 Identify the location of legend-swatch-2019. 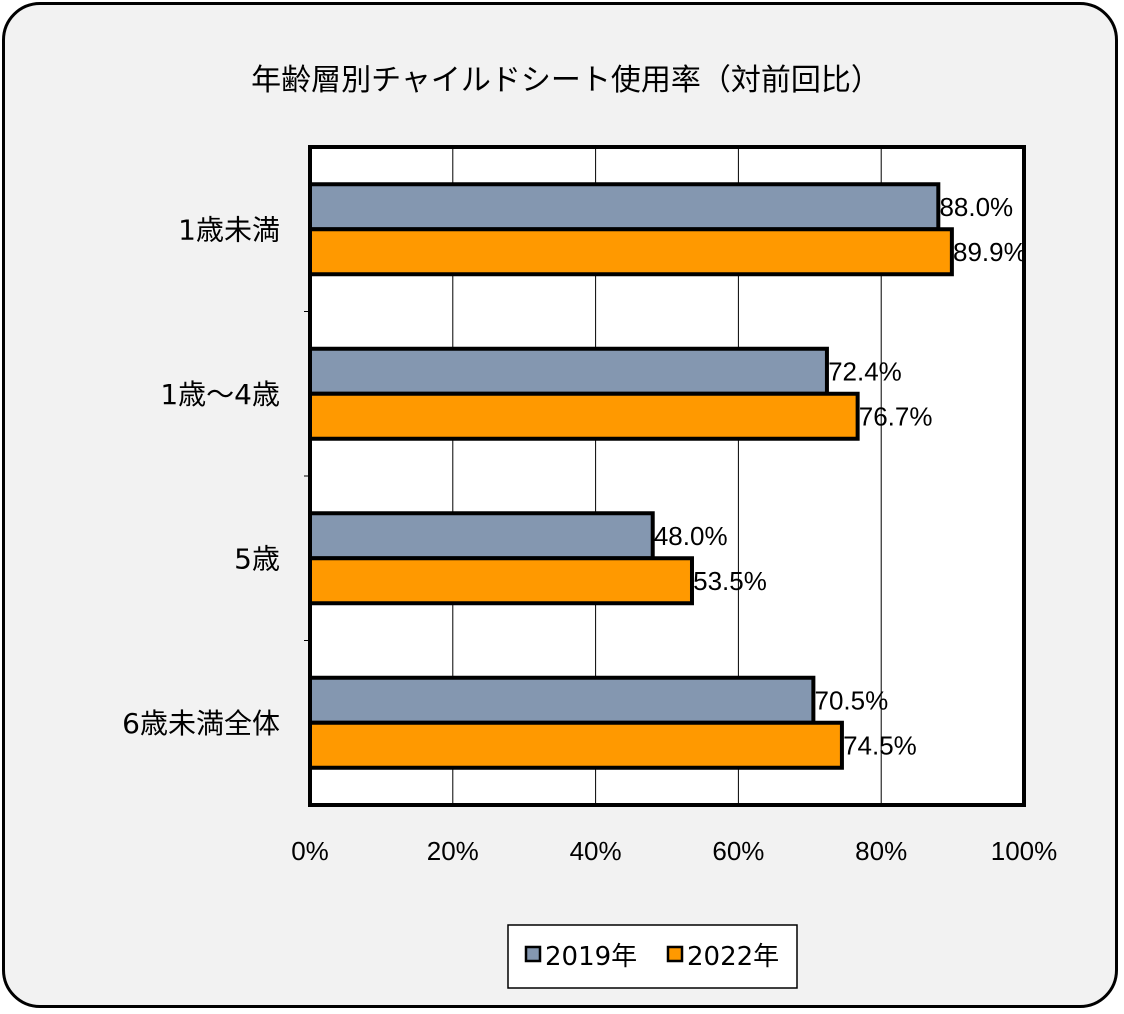
(533, 954).